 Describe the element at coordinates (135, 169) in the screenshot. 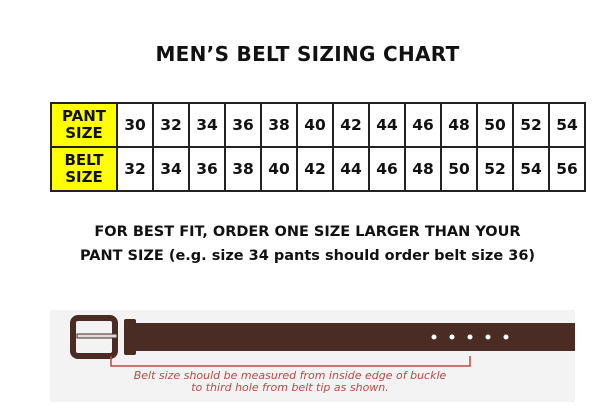

I see `belt-size-cell: 32` at that location.